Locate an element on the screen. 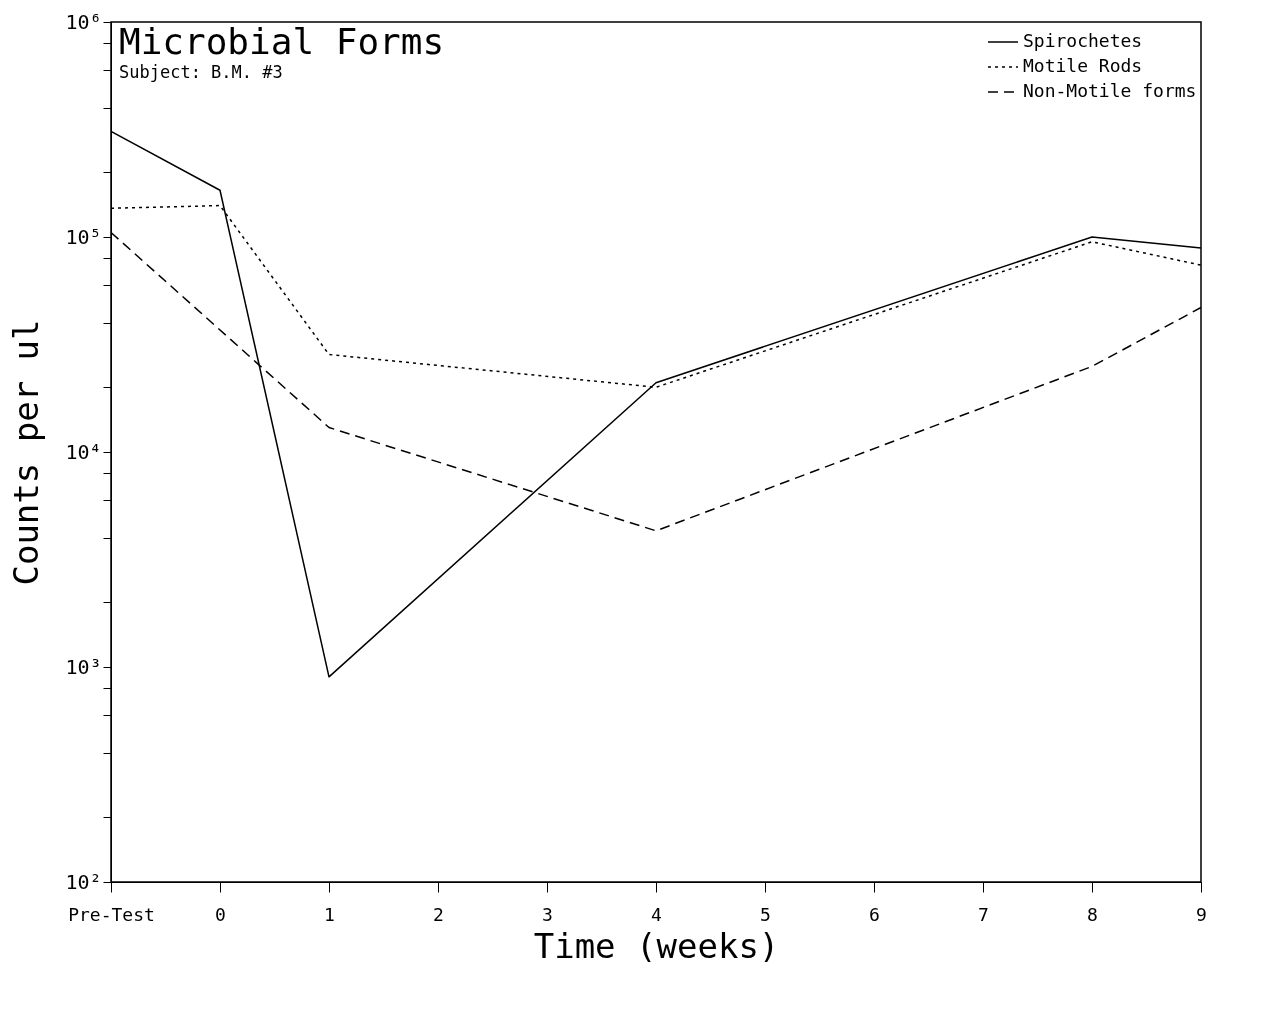 The height and width of the screenshot is (1016, 1261). y-tick-label: 10⁶ is located at coordinates (83, 21).